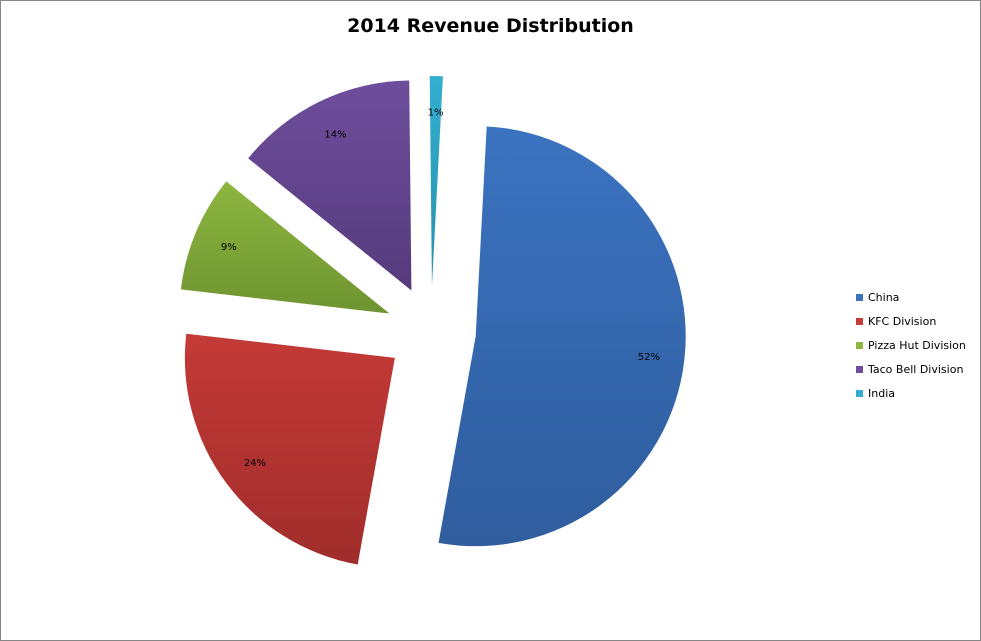 The height and width of the screenshot is (641, 981). Describe the element at coordinates (911, 393) in the screenshot. I see `legend-item-india: India` at that location.